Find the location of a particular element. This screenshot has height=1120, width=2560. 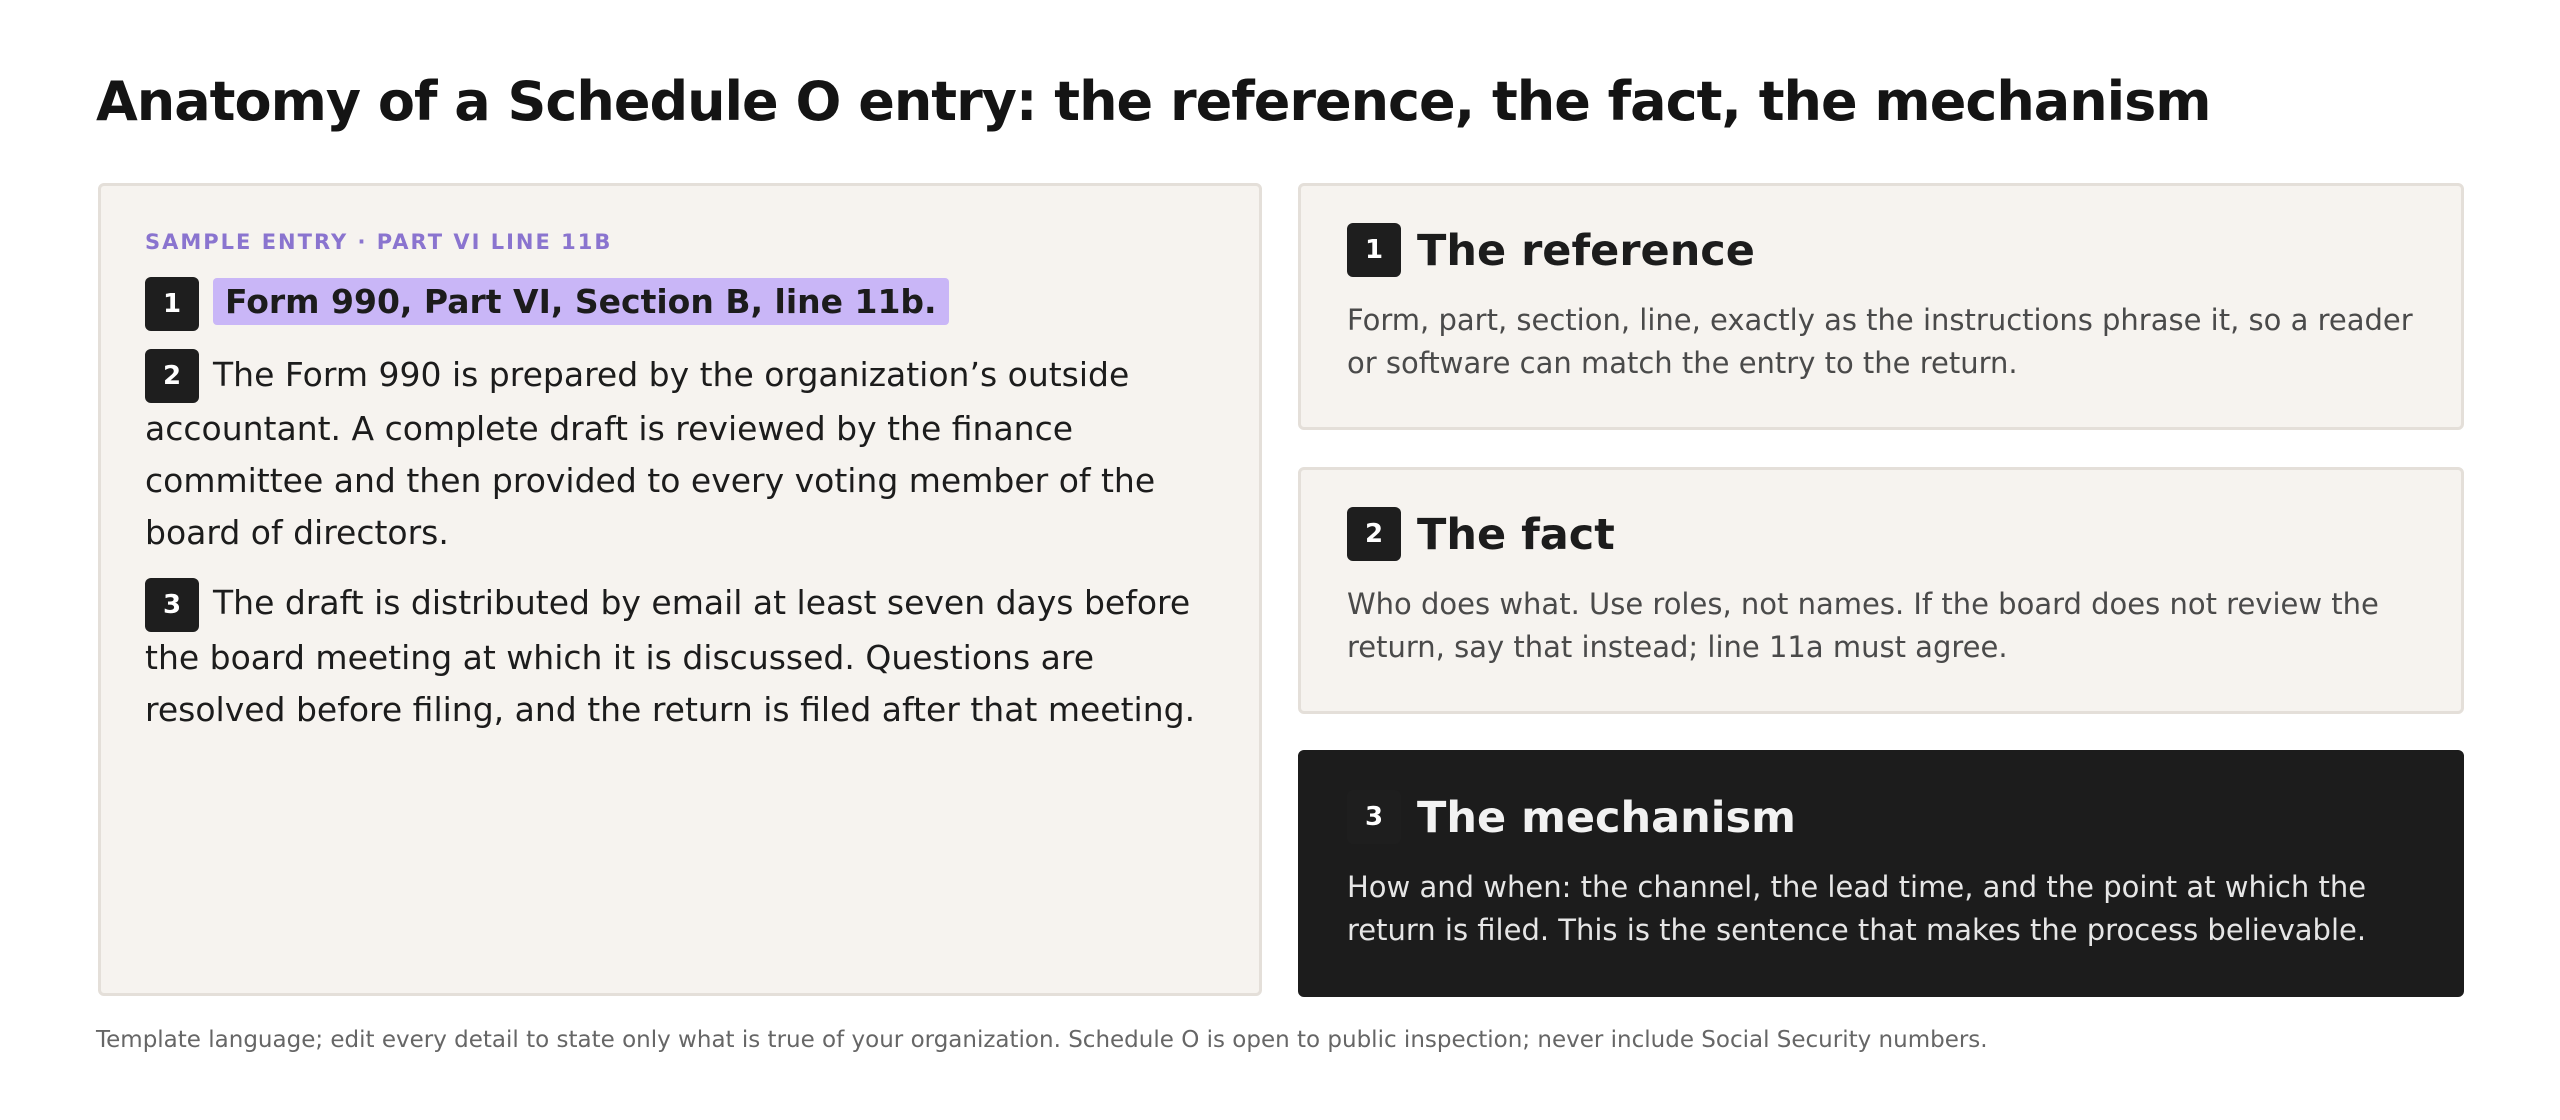

item-text: Form 990, Part VI, Section B, line 11b. is located at coordinates (581, 301).